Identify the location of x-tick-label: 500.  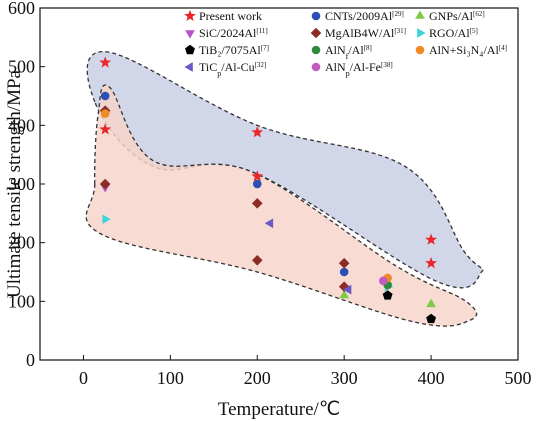
(518, 378).